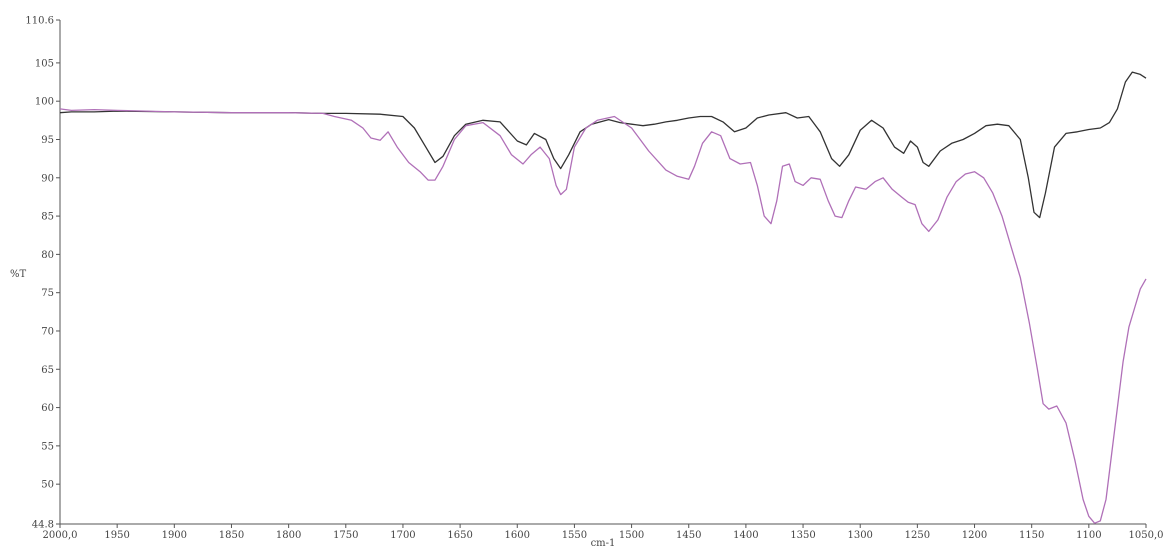 The width and height of the screenshot is (1168, 549). I want to click on x-tick-label: 1500, so click(631, 535).